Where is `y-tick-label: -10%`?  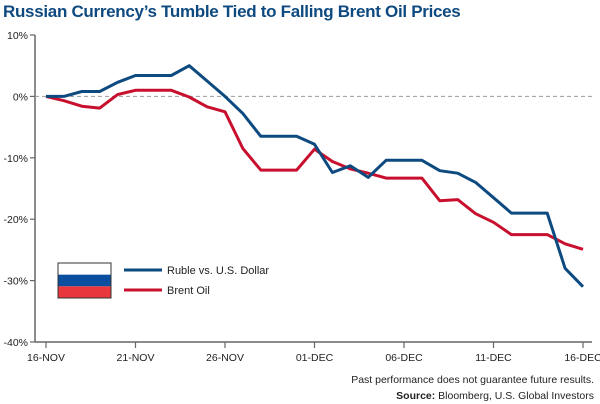 y-tick-label: -10% is located at coordinates (15, 159).